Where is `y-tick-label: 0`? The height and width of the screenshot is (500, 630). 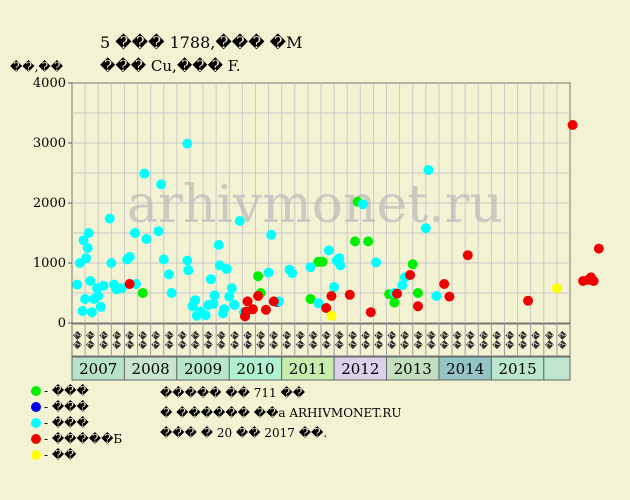 y-tick-label: 0 is located at coordinates (62, 323).